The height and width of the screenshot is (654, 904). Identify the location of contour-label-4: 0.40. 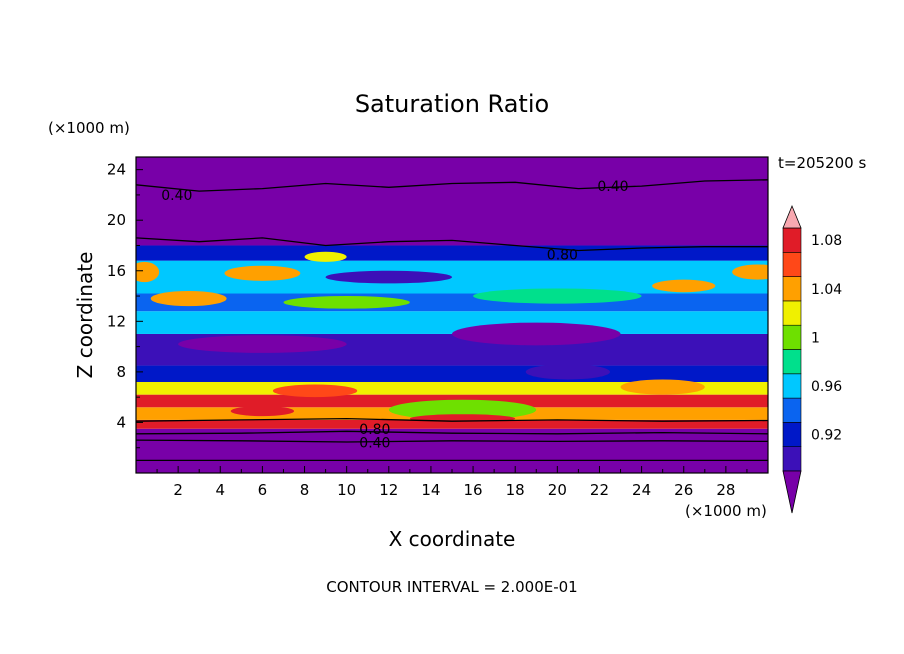
(374, 444).